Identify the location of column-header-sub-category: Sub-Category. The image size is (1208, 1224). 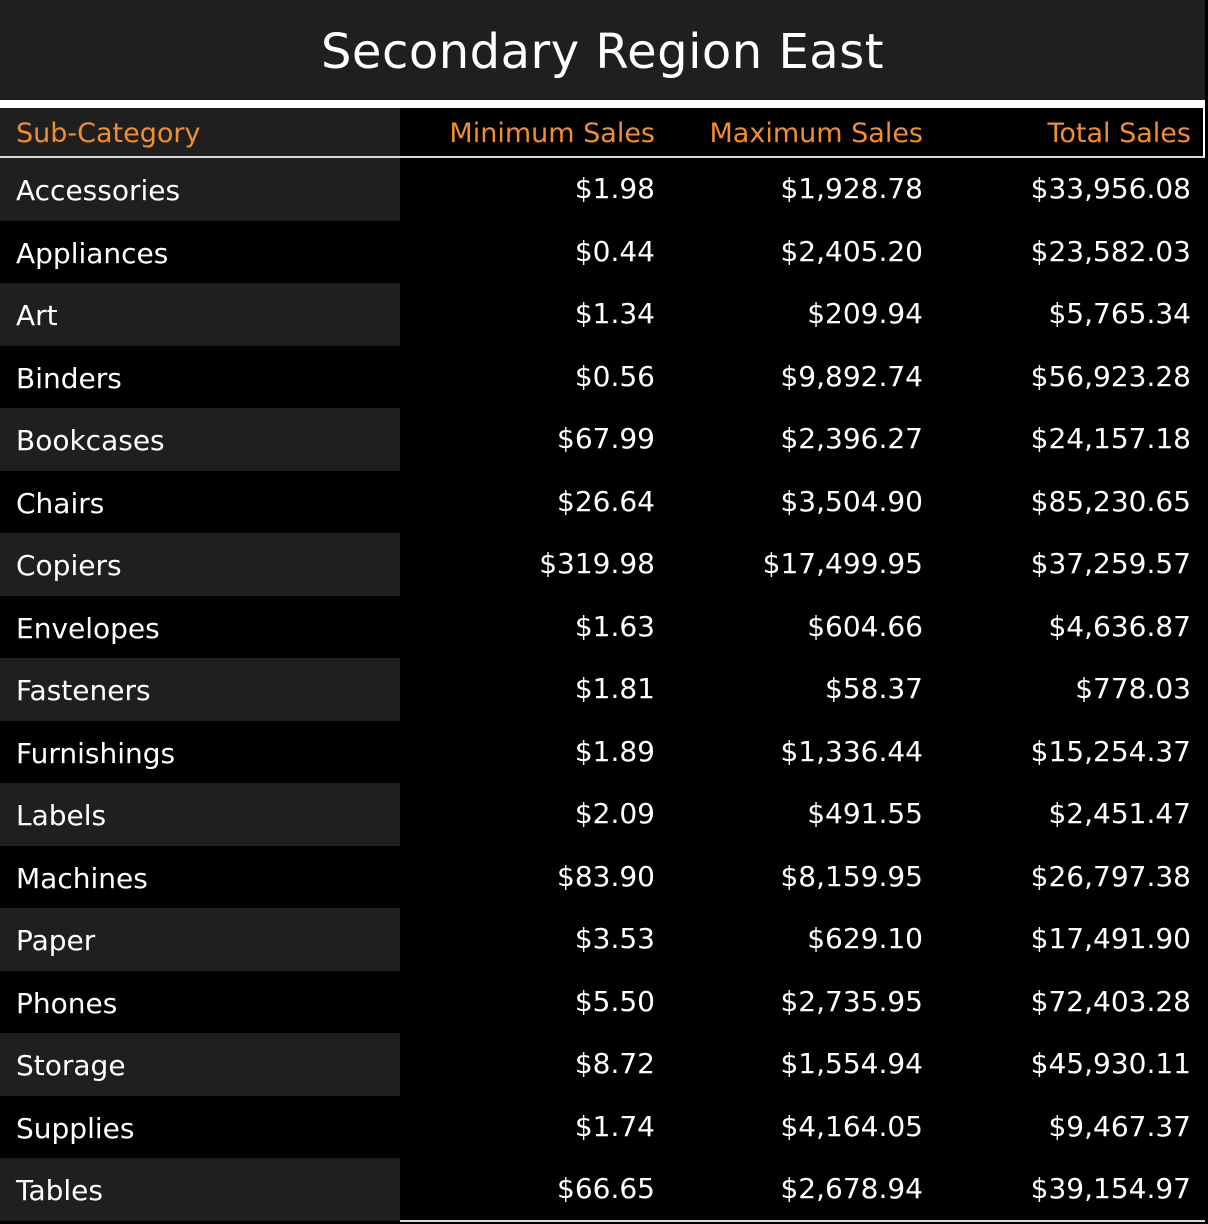
(108, 133).